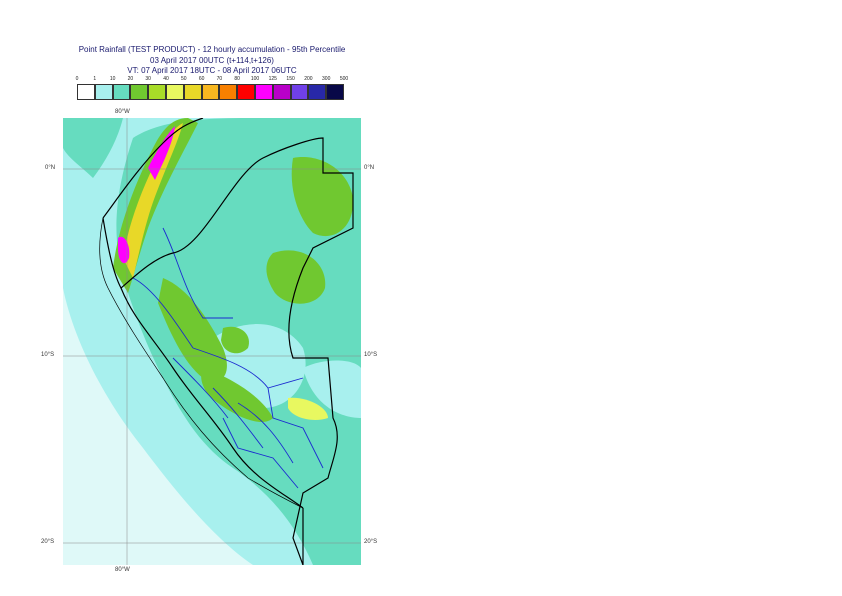 The height and width of the screenshot is (596, 842). What do you see at coordinates (369, 168) in the screenshot?
I see `lat-label-0-right: 0°N` at bounding box center [369, 168].